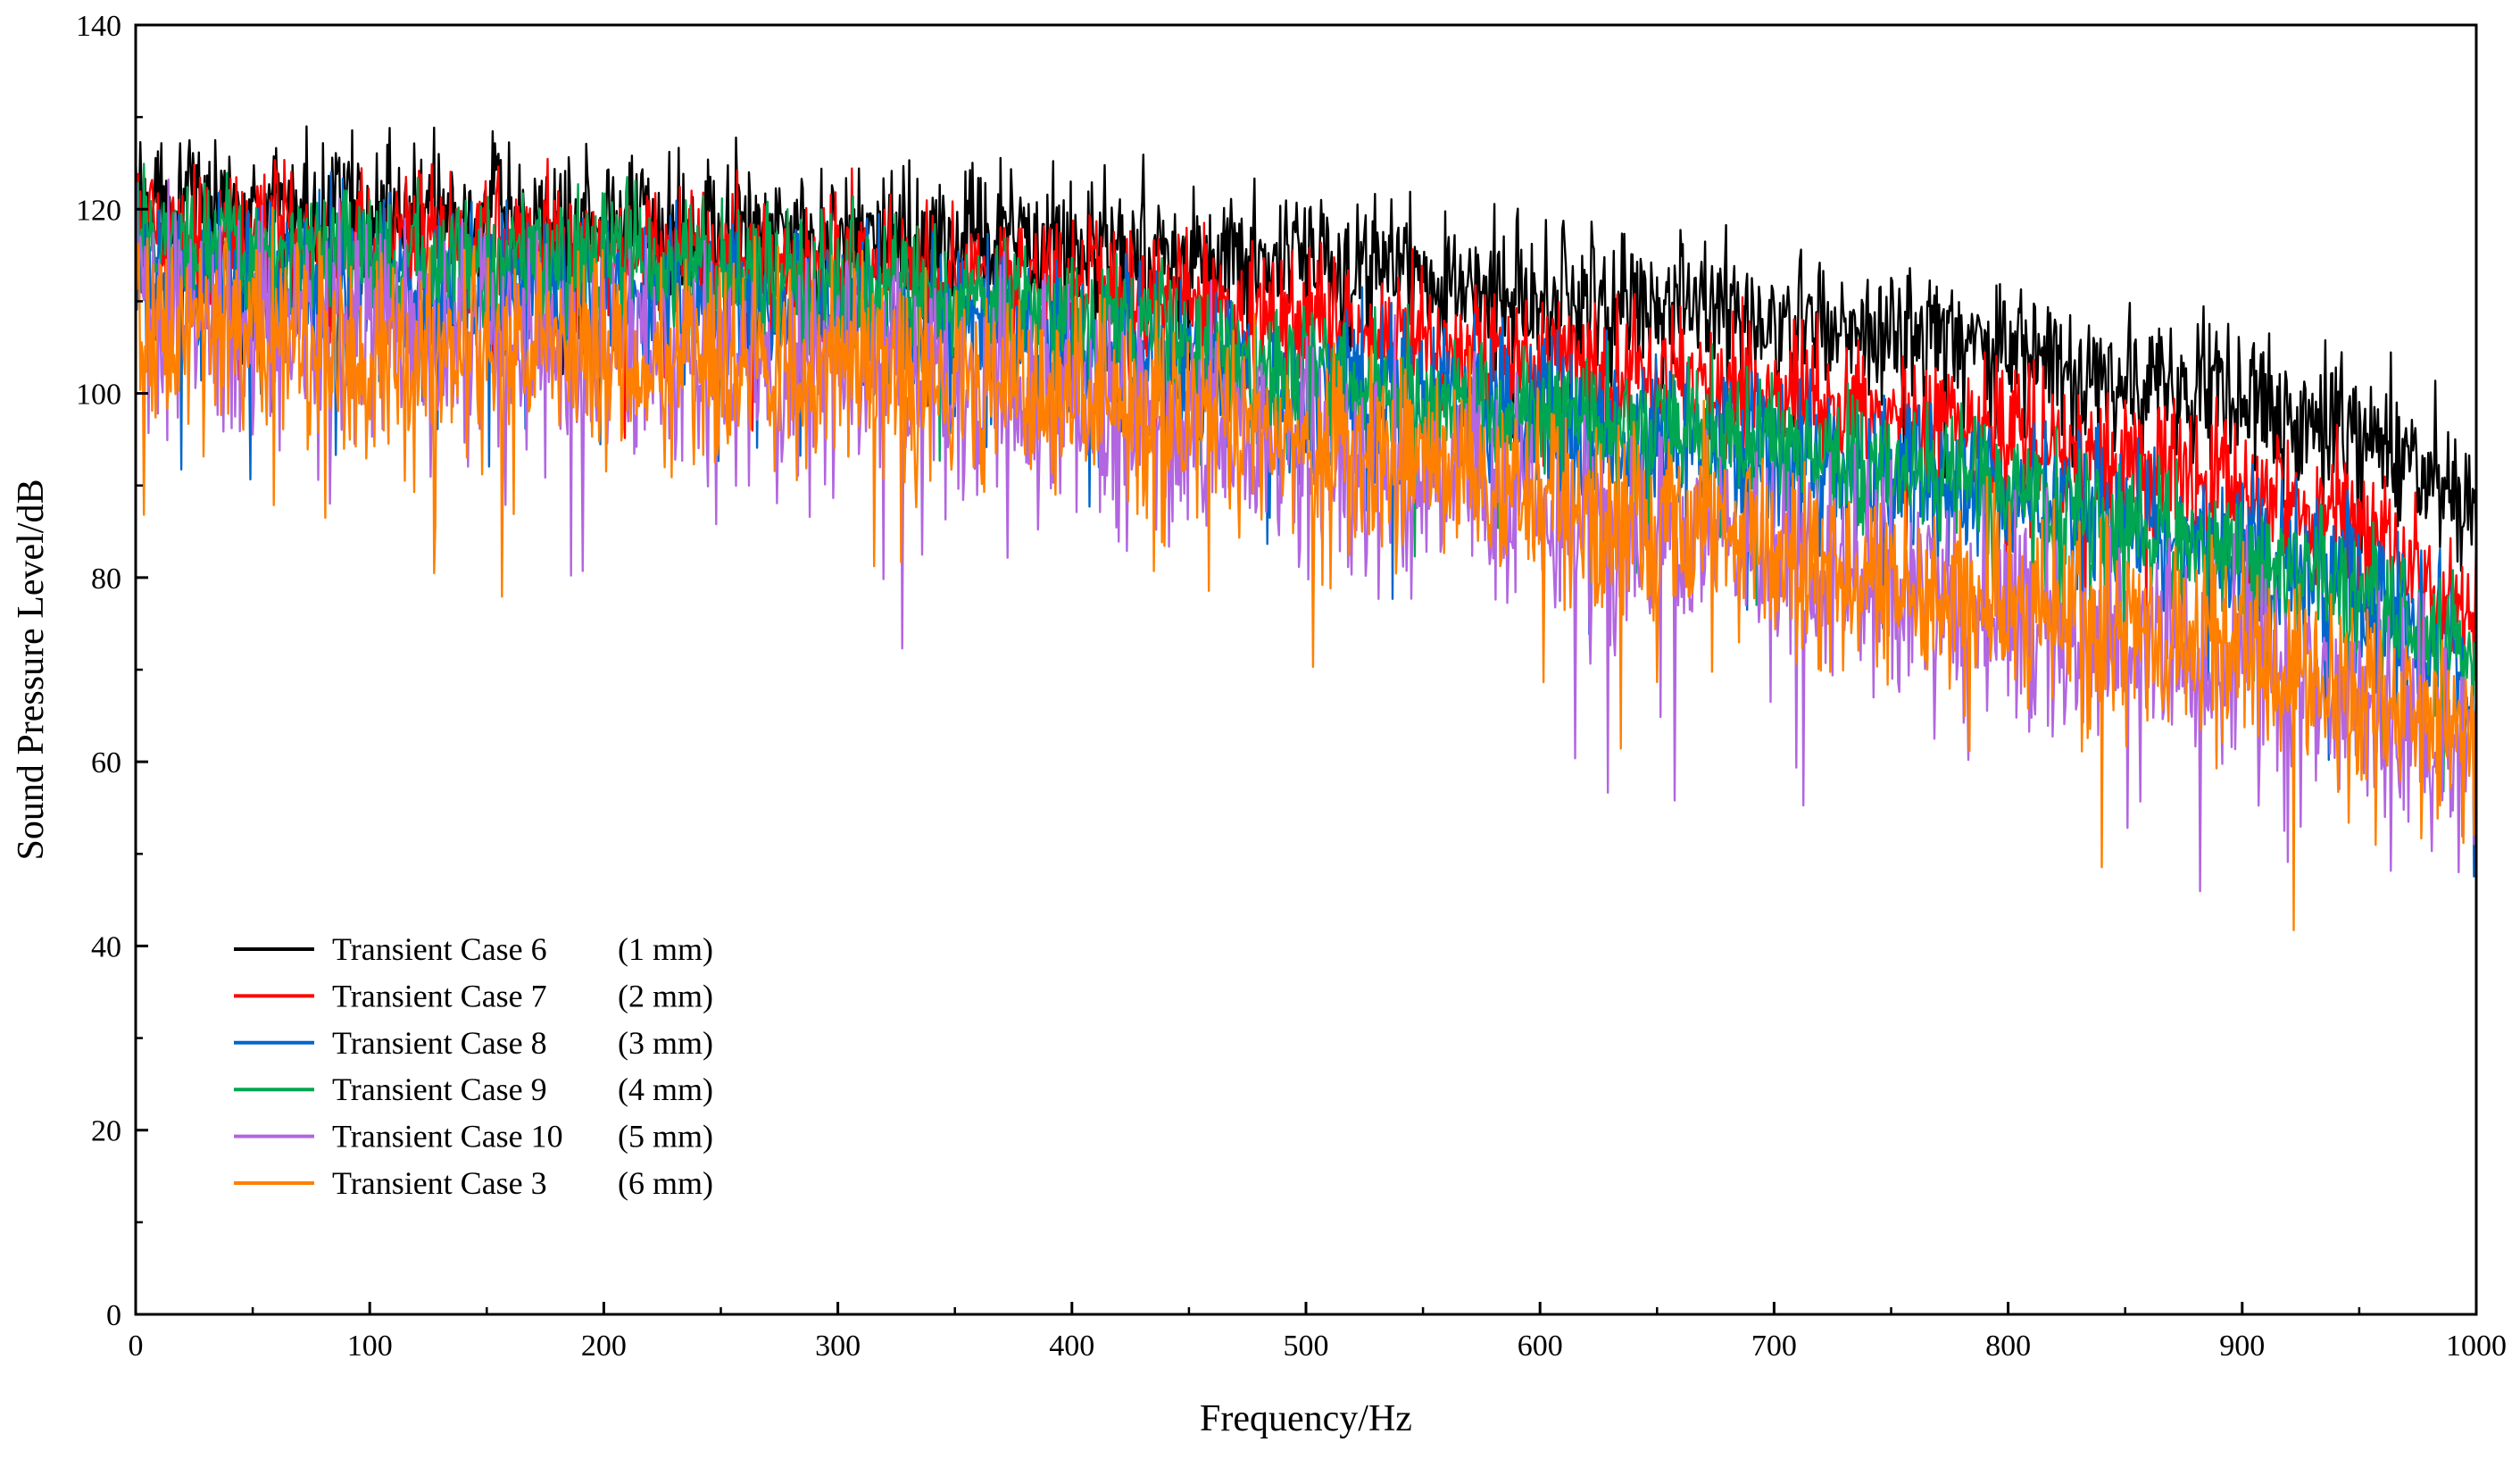  Describe the element at coordinates (665, 1043) in the screenshot. I see `legend-size-3: (3 mm)` at that location.